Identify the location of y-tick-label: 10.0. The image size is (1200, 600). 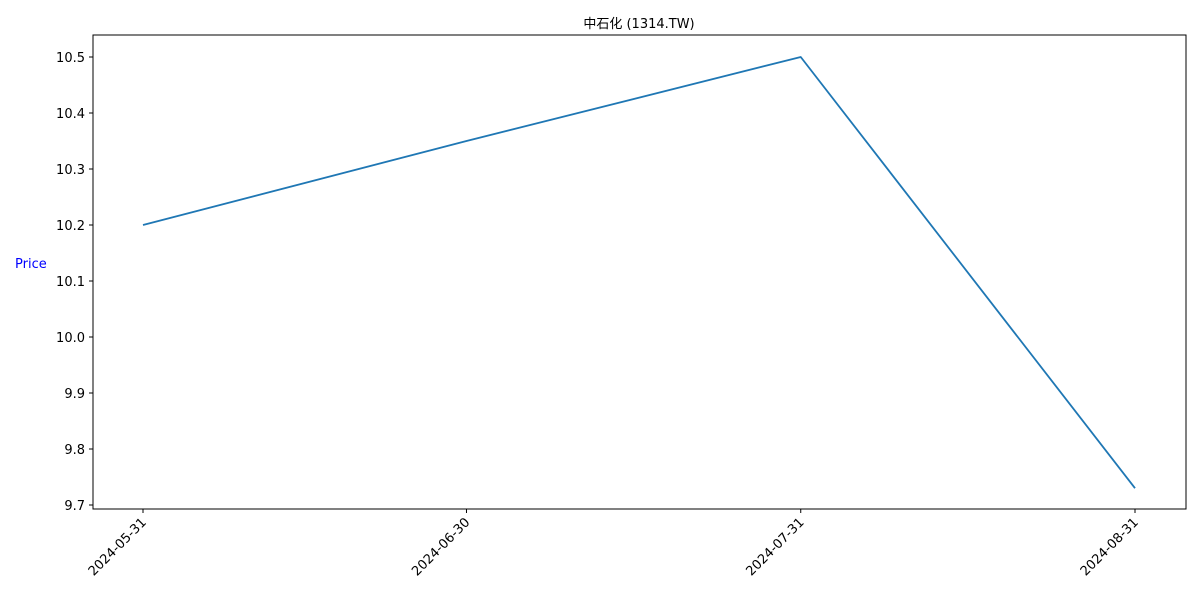
(70, 338).